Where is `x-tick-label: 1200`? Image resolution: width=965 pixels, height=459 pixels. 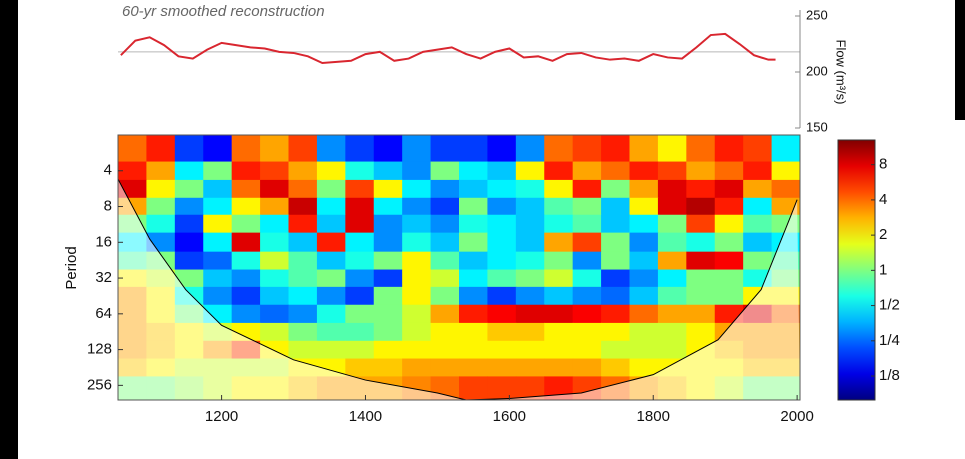
x-tick-label: 1200 is located at coordinates (221, 416).